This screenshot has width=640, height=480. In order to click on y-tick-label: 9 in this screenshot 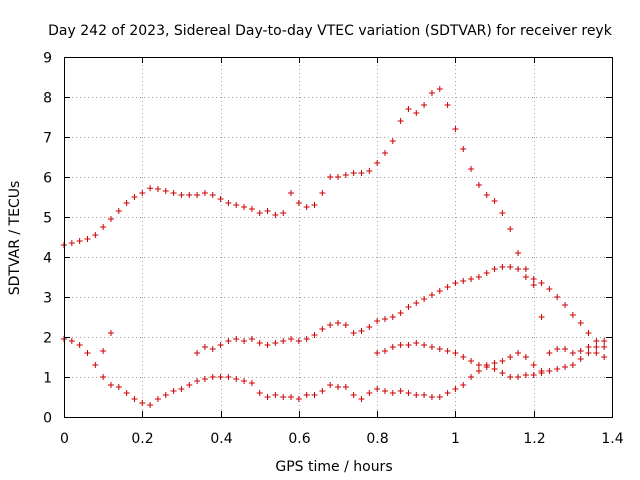, I will do `click(47, 59)`.